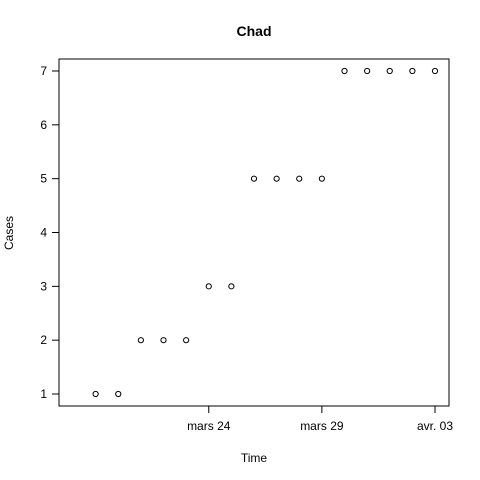 The image size is (480, 480). Describe the element at coordinates (43, 286) in the screenshot. I see `y-tick-label: 3` at that location.